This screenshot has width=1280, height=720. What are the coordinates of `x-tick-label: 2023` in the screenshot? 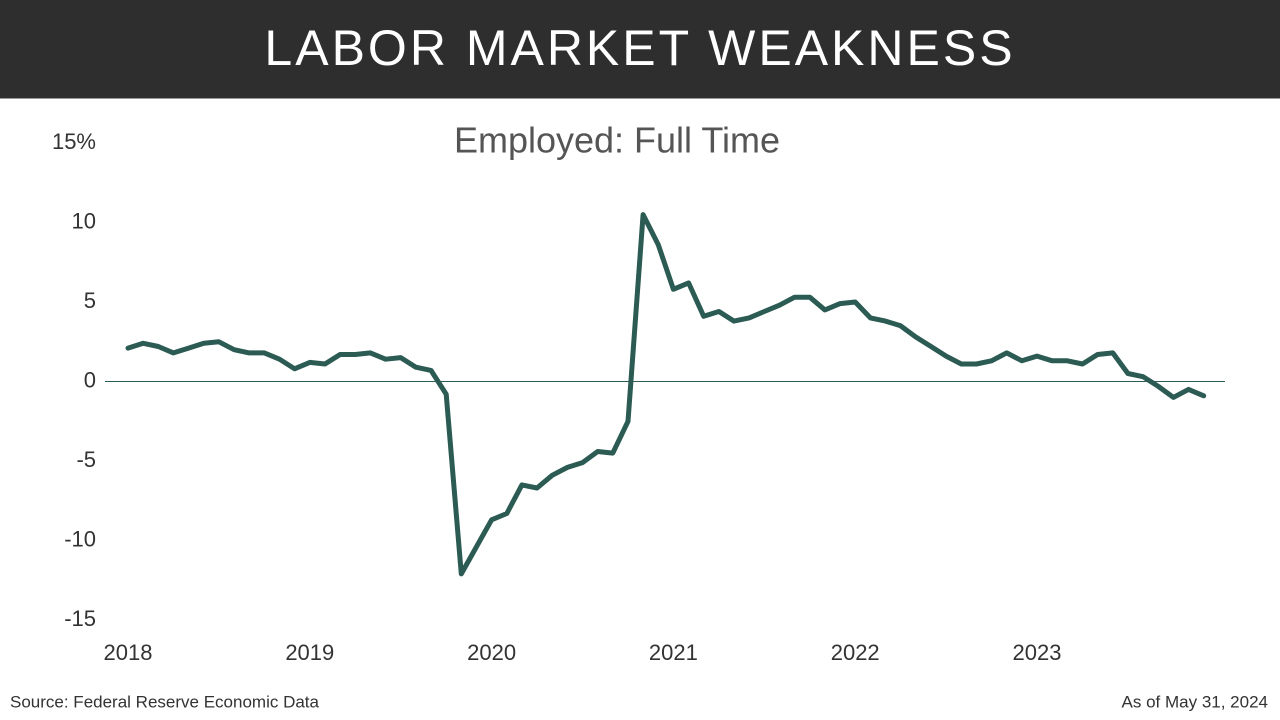 It's located at (1037, 652).